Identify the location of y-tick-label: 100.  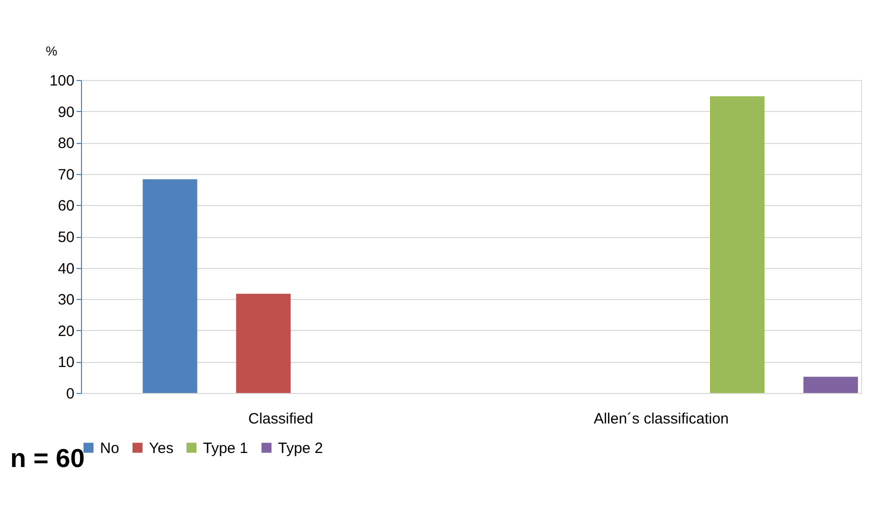
(61, 81).